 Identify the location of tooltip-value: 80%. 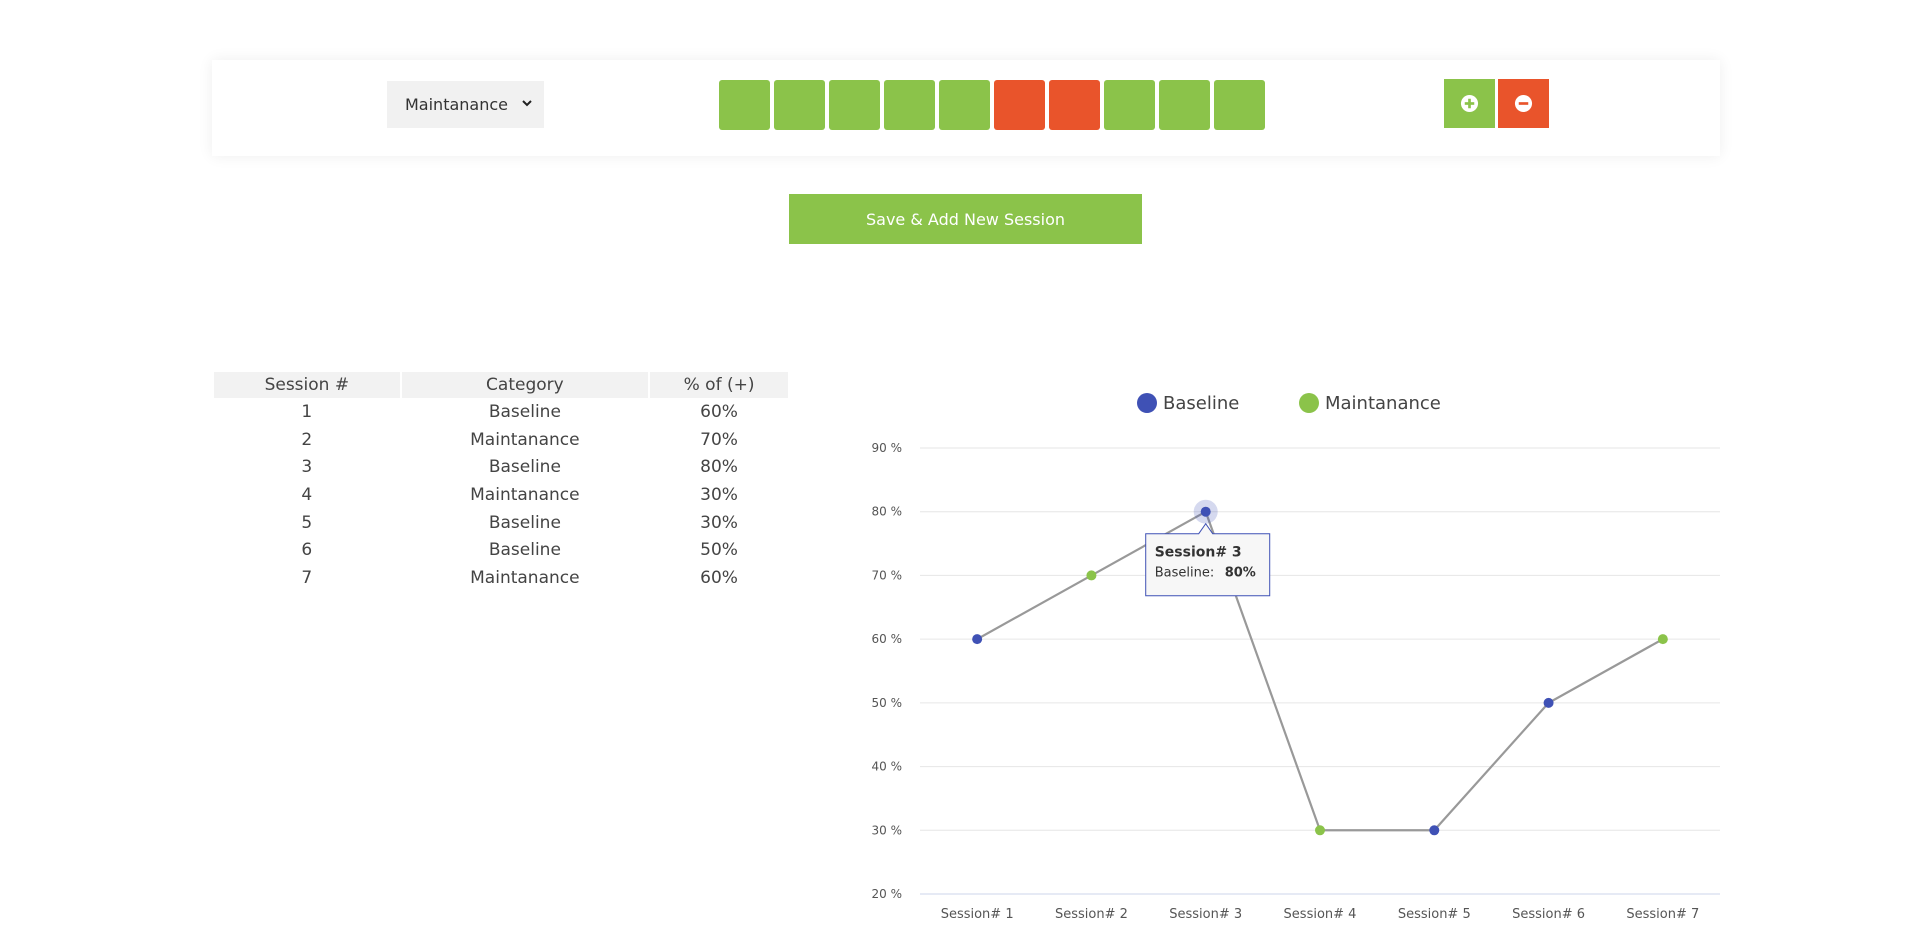
(1240, 573).